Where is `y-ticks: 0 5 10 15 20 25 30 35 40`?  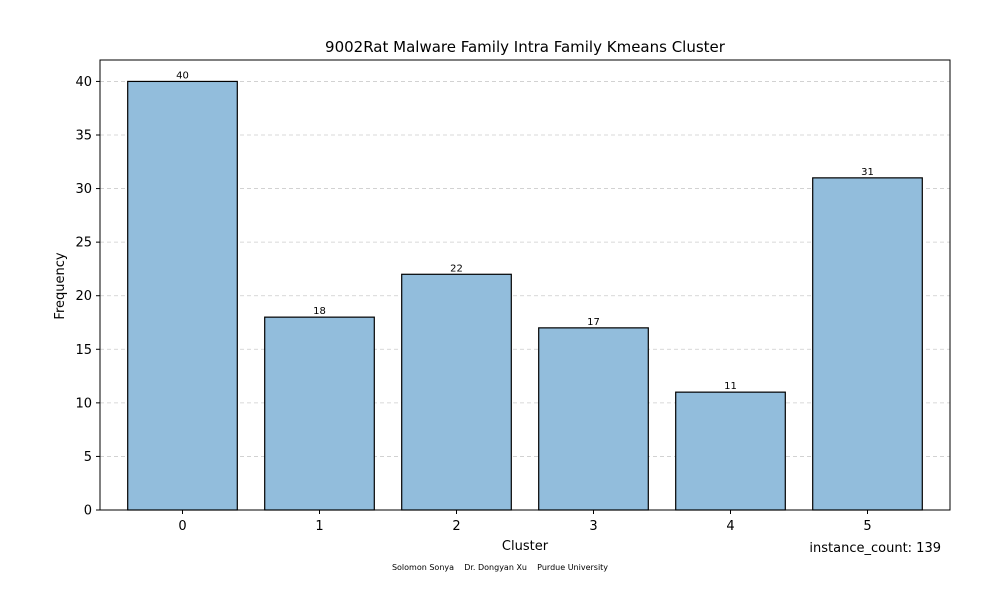 y-ticks: 0 5 10 15 20 25 30 35 40 is located at coordinates (87, 297).